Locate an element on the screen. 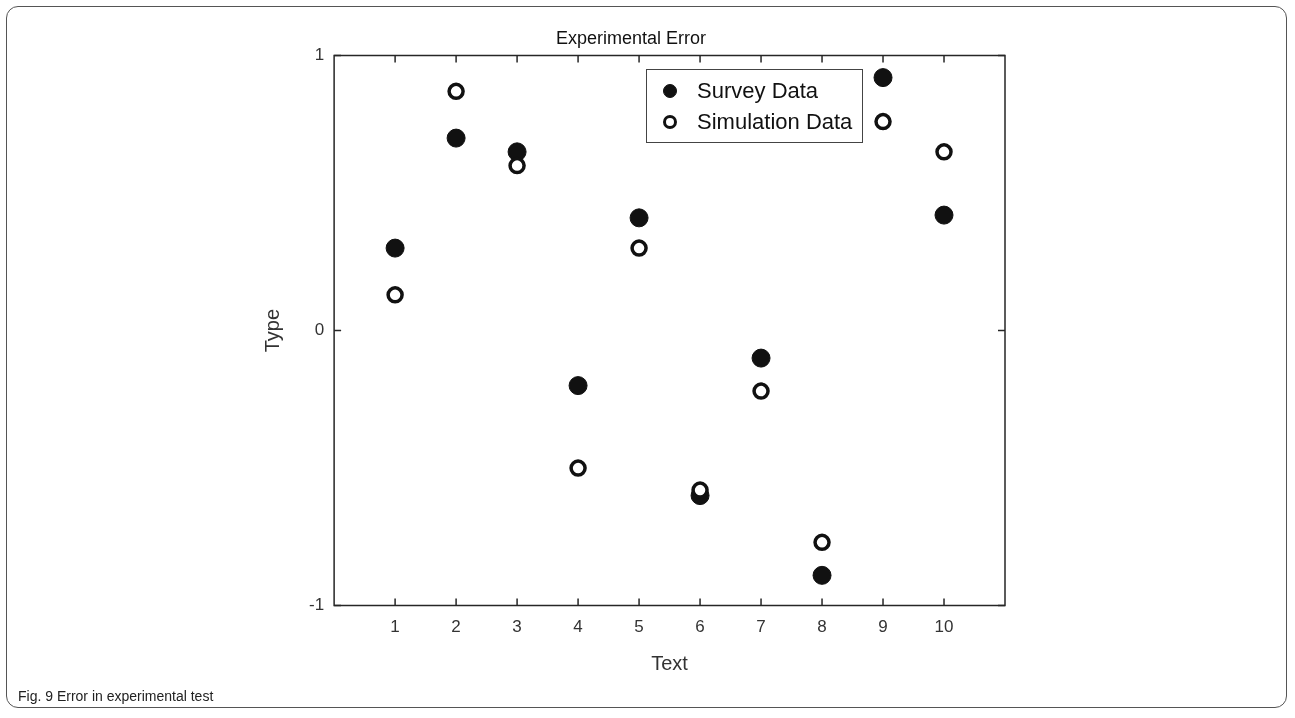  legend-label: Simulation Data is located at coordinates (775, 122).